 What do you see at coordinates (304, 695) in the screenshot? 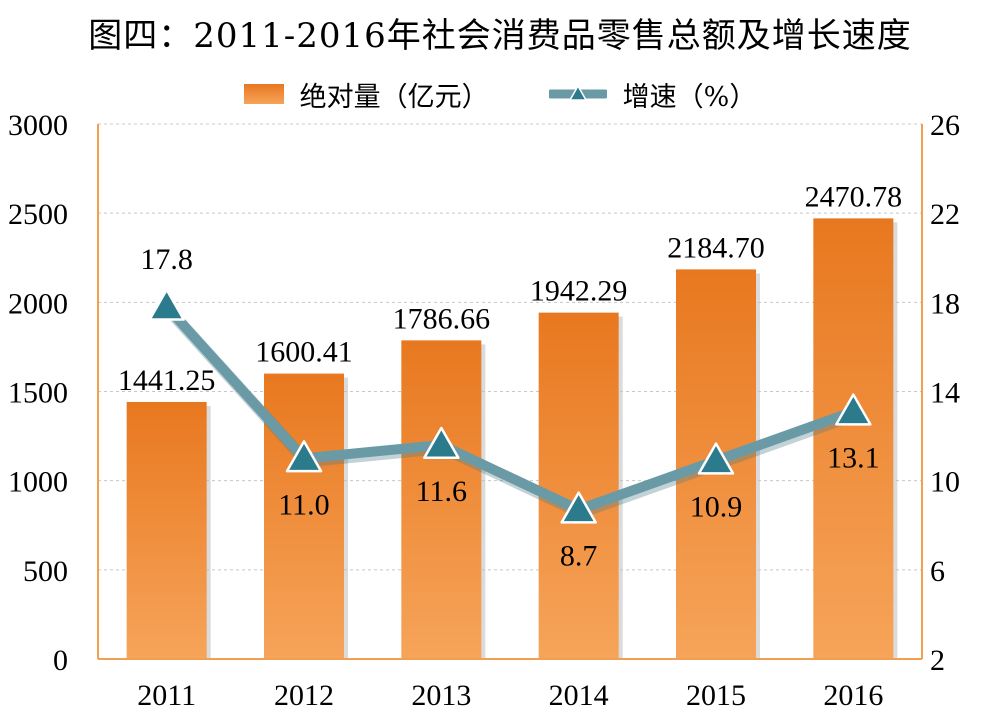
I see `x-tick-label: 2012` at bounding box center [304, 695].